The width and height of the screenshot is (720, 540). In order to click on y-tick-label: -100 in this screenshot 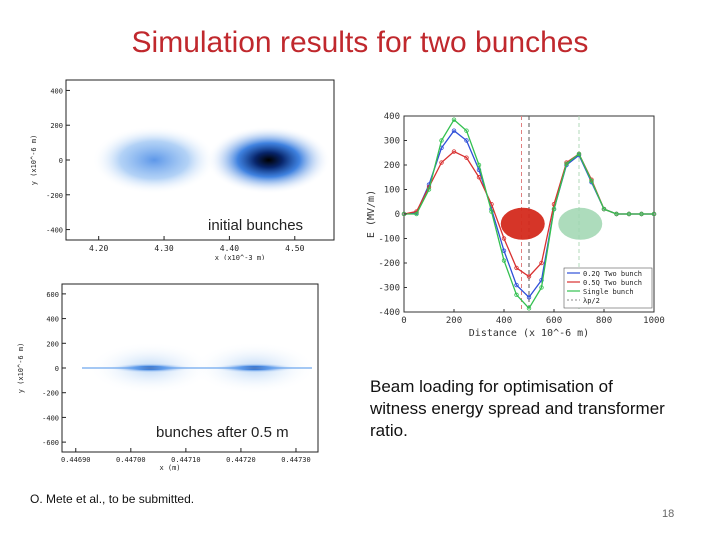, I will do `click(389, 240)`.